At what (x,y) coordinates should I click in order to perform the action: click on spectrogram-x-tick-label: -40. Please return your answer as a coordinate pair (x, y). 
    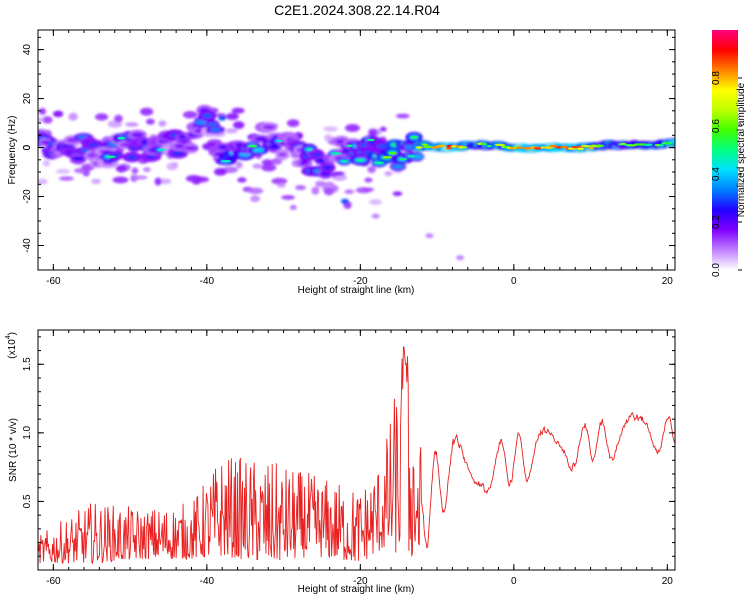
    Looking at the image, I should click on (207, 281).